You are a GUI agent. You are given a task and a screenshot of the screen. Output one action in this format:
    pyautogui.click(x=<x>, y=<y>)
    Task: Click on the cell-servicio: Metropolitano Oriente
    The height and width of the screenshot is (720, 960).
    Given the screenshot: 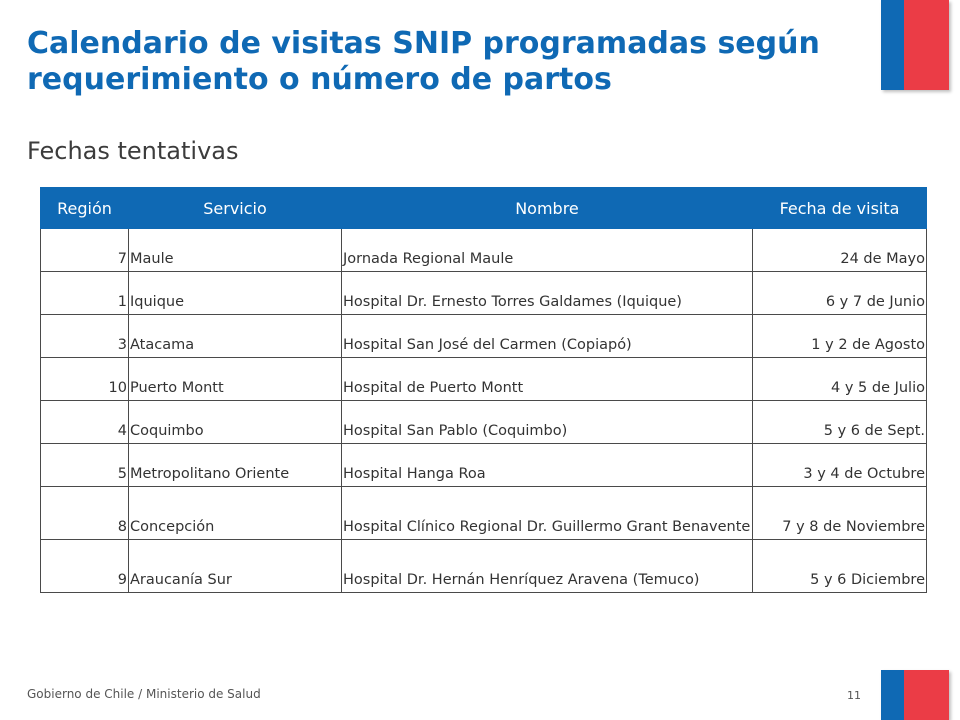 What is the action you would take?
    pyautogui.click(x=235, y=465)
    